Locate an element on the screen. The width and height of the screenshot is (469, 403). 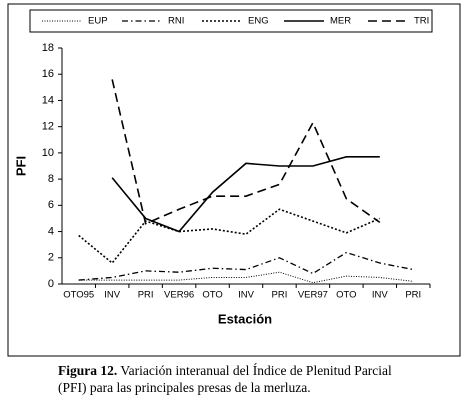
legend-label: MER is located at coordinates (340, 21).